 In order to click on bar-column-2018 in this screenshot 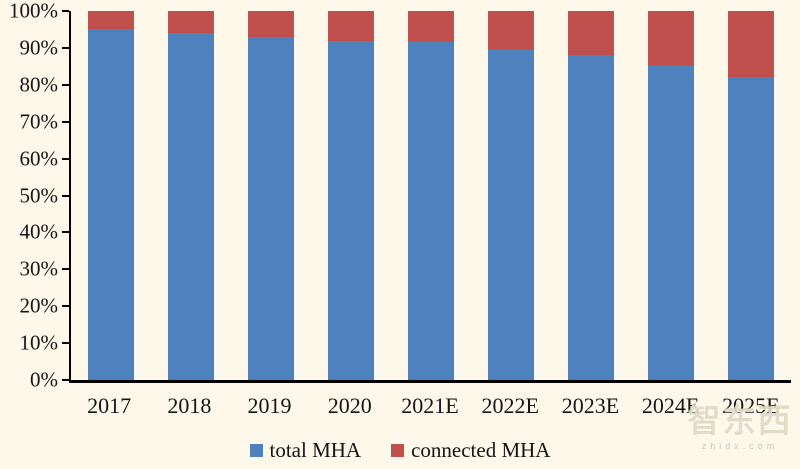, I will do `click(191, 195)`.